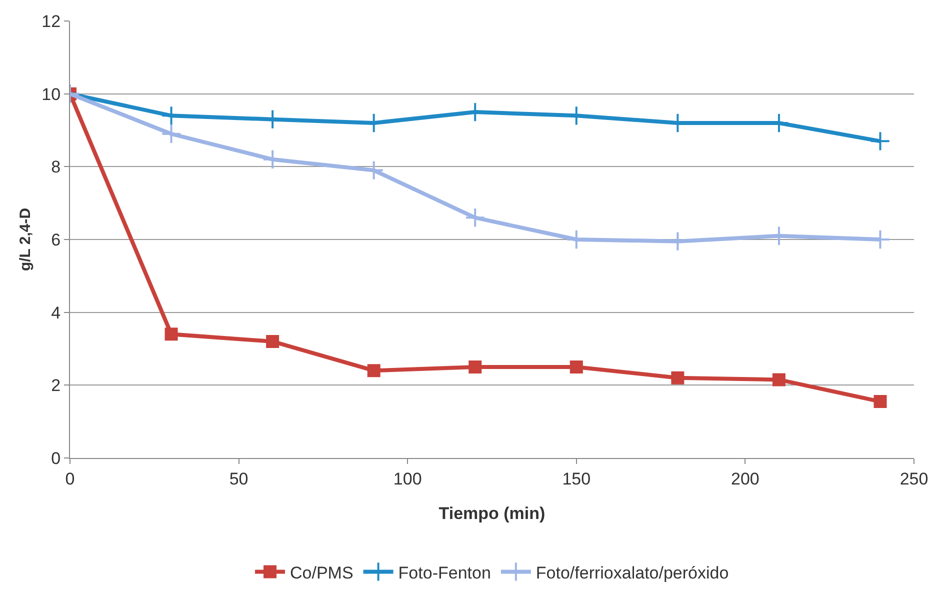 The image size is (940, 602). I want to click on y-tick-label: 10, so click(51, 94).